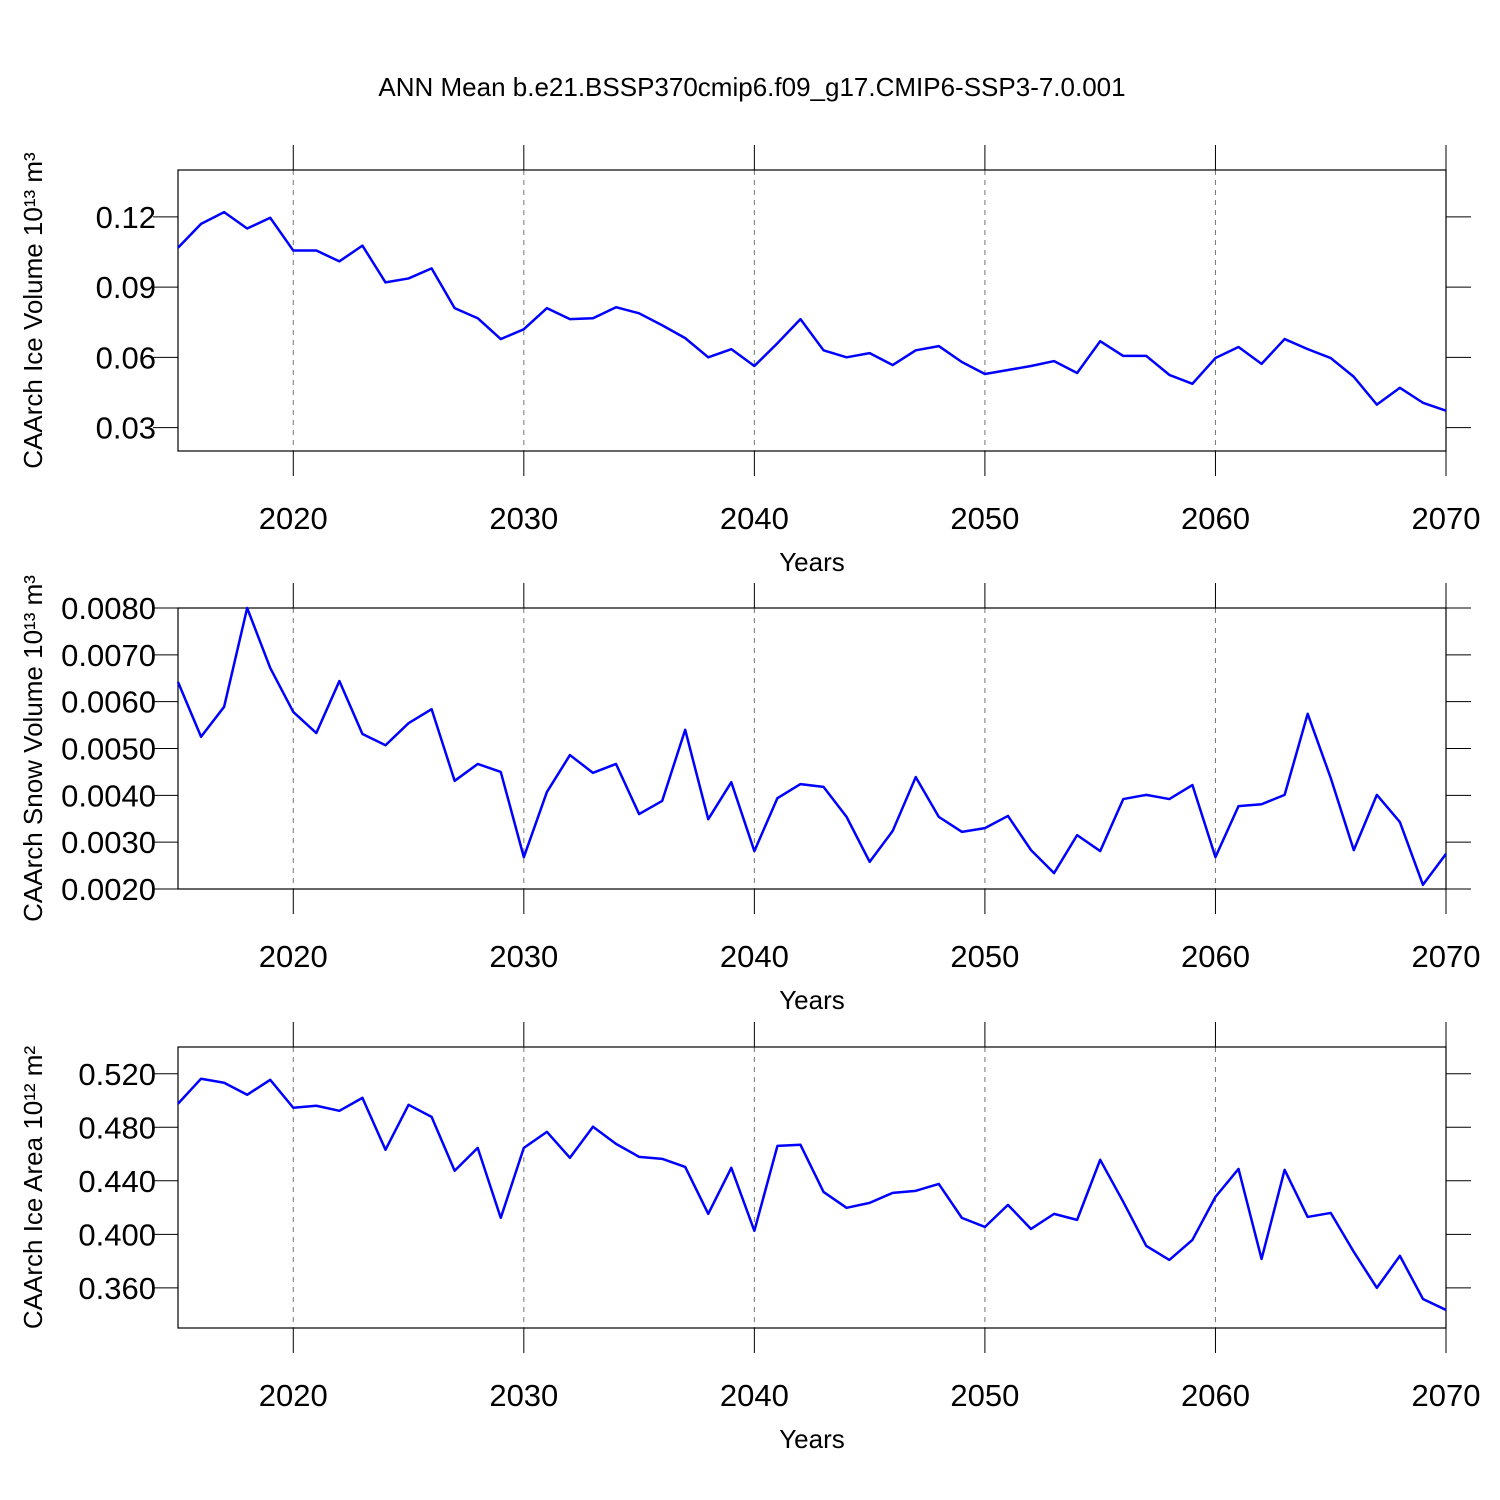 Image resolution: width=1500 pixels, height=1500 pixels. Describe the element at coordinates (126, 357) in the screenshot. I see `y-tick-label: 0.06` at that location.